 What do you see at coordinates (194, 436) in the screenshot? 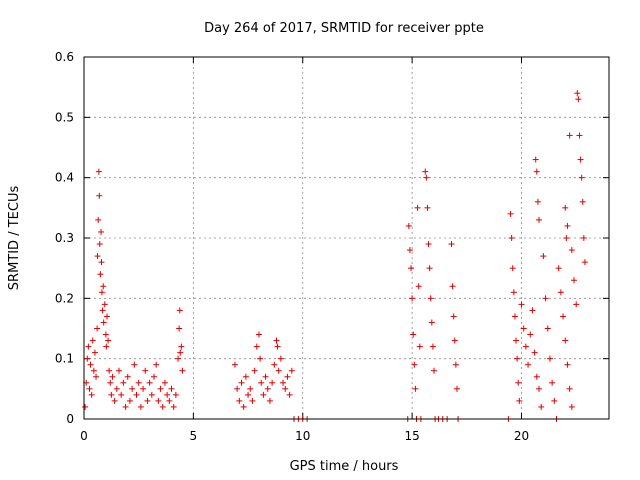
I see `x-tick-label: 5` at bounding box center [194, 436].